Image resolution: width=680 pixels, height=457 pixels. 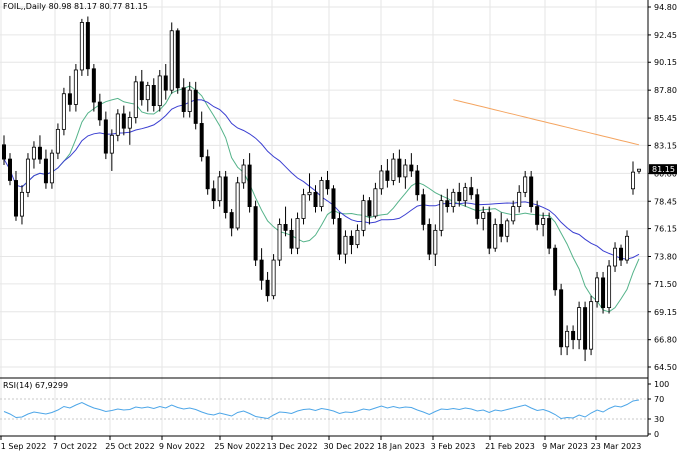 What do you see at coordinates (35, 385) in the screenshot?
I see `rsi-label: RSI(14) 67,9299` at bounding box center [35, 385].